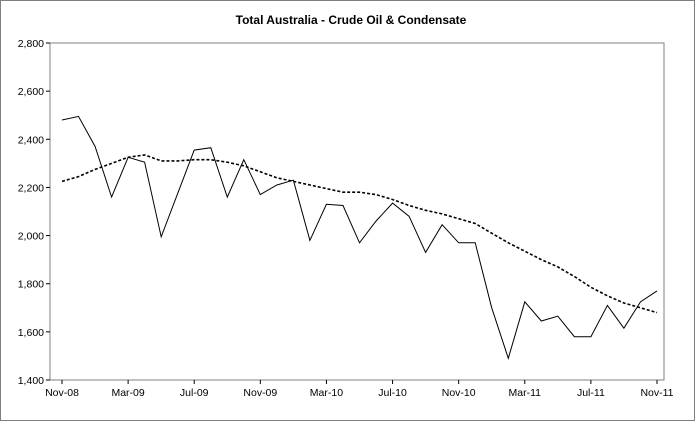 The width and height of the screenshot is (695, 421). What do you see at coordinates (31, 381) in the screenshot?
I see `y-tick-label: 1,400` at bounding box center [31, 381].